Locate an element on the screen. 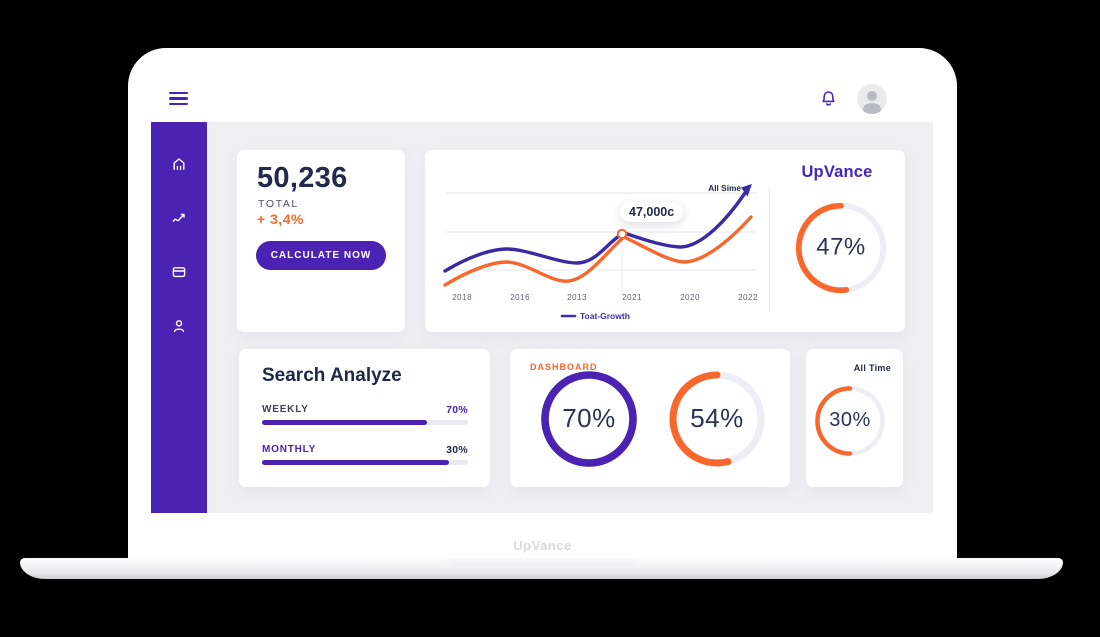 Image resolution: width=1100 pixels, height=637 pixels. dashboard-card: DASHBOARD 70% 54% is located at coordinates (650, 418).